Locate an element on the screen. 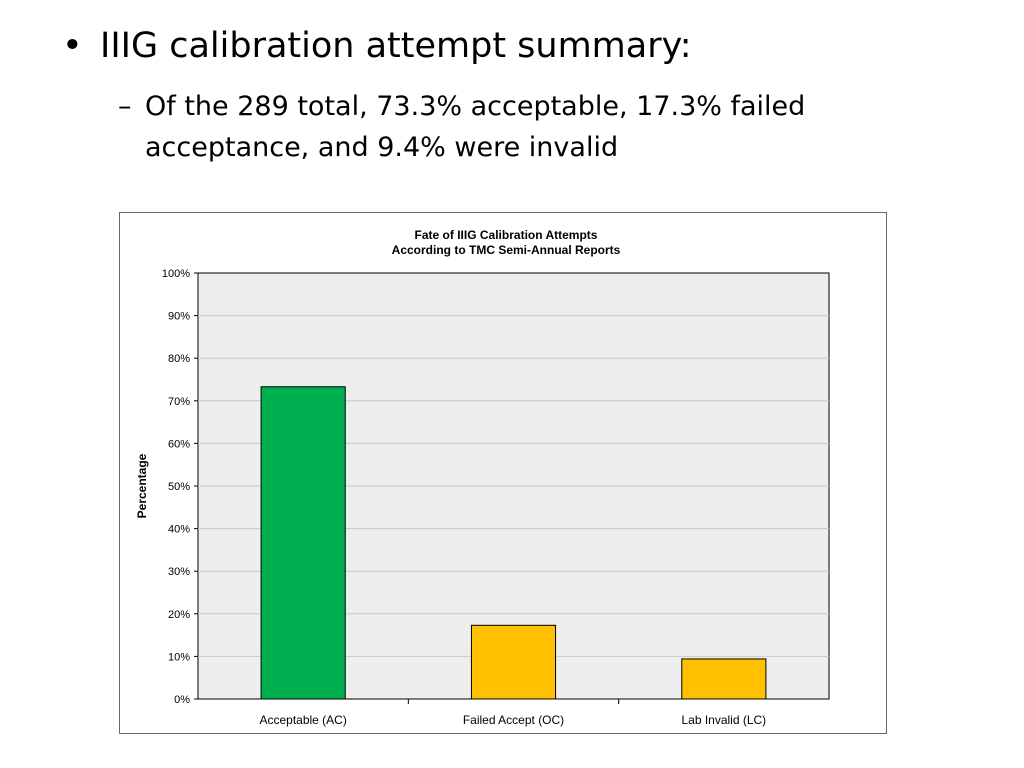 The image size is (1024, 768). y-tick-label: 80% is located at coordinates (179, 359).